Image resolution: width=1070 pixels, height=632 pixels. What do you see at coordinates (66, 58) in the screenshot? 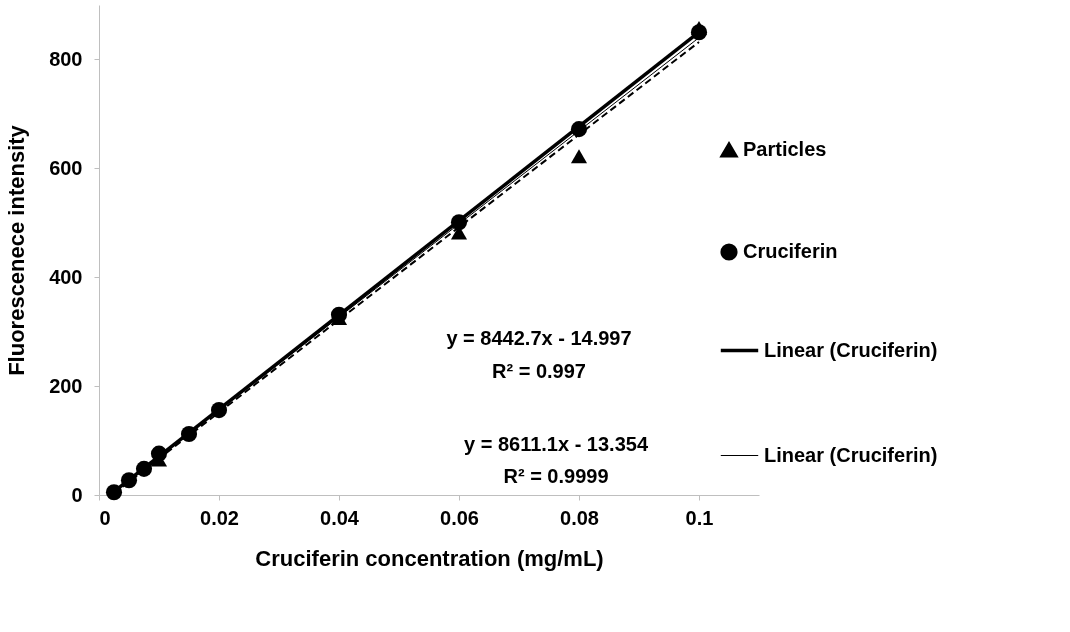
I see `y-tick-label: 800` at bounding box center [66, 58].